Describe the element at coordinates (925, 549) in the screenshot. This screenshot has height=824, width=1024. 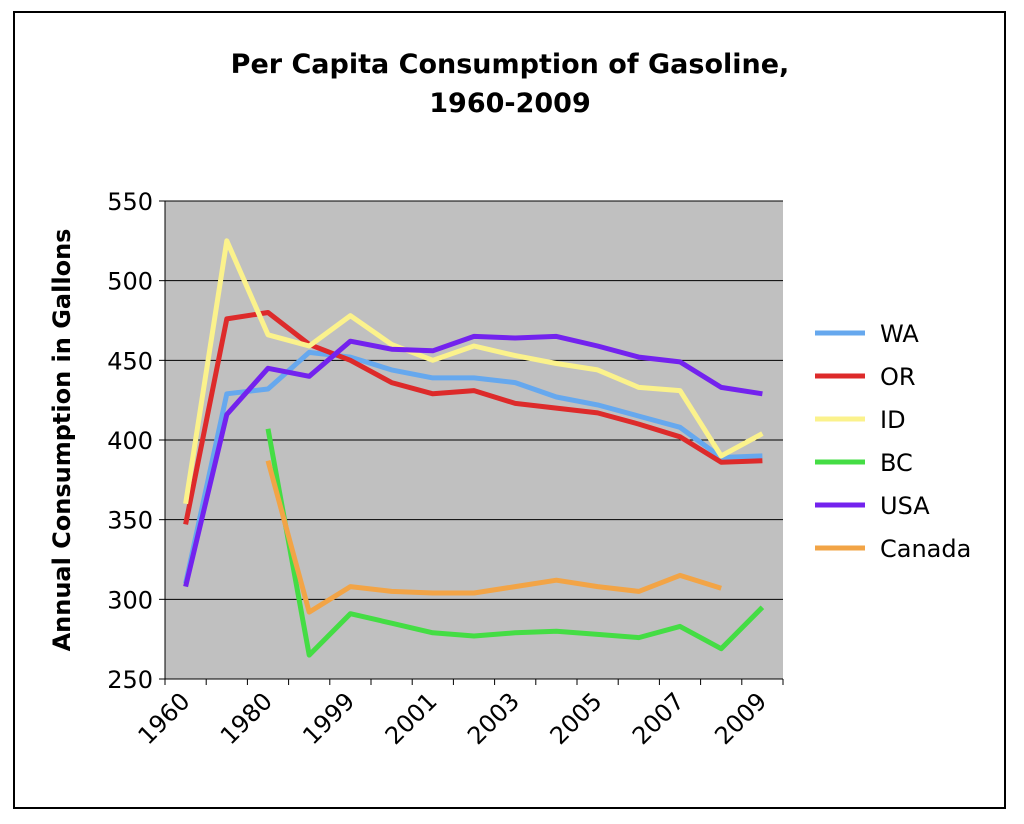
I see `legend-label: Canada` at that location.